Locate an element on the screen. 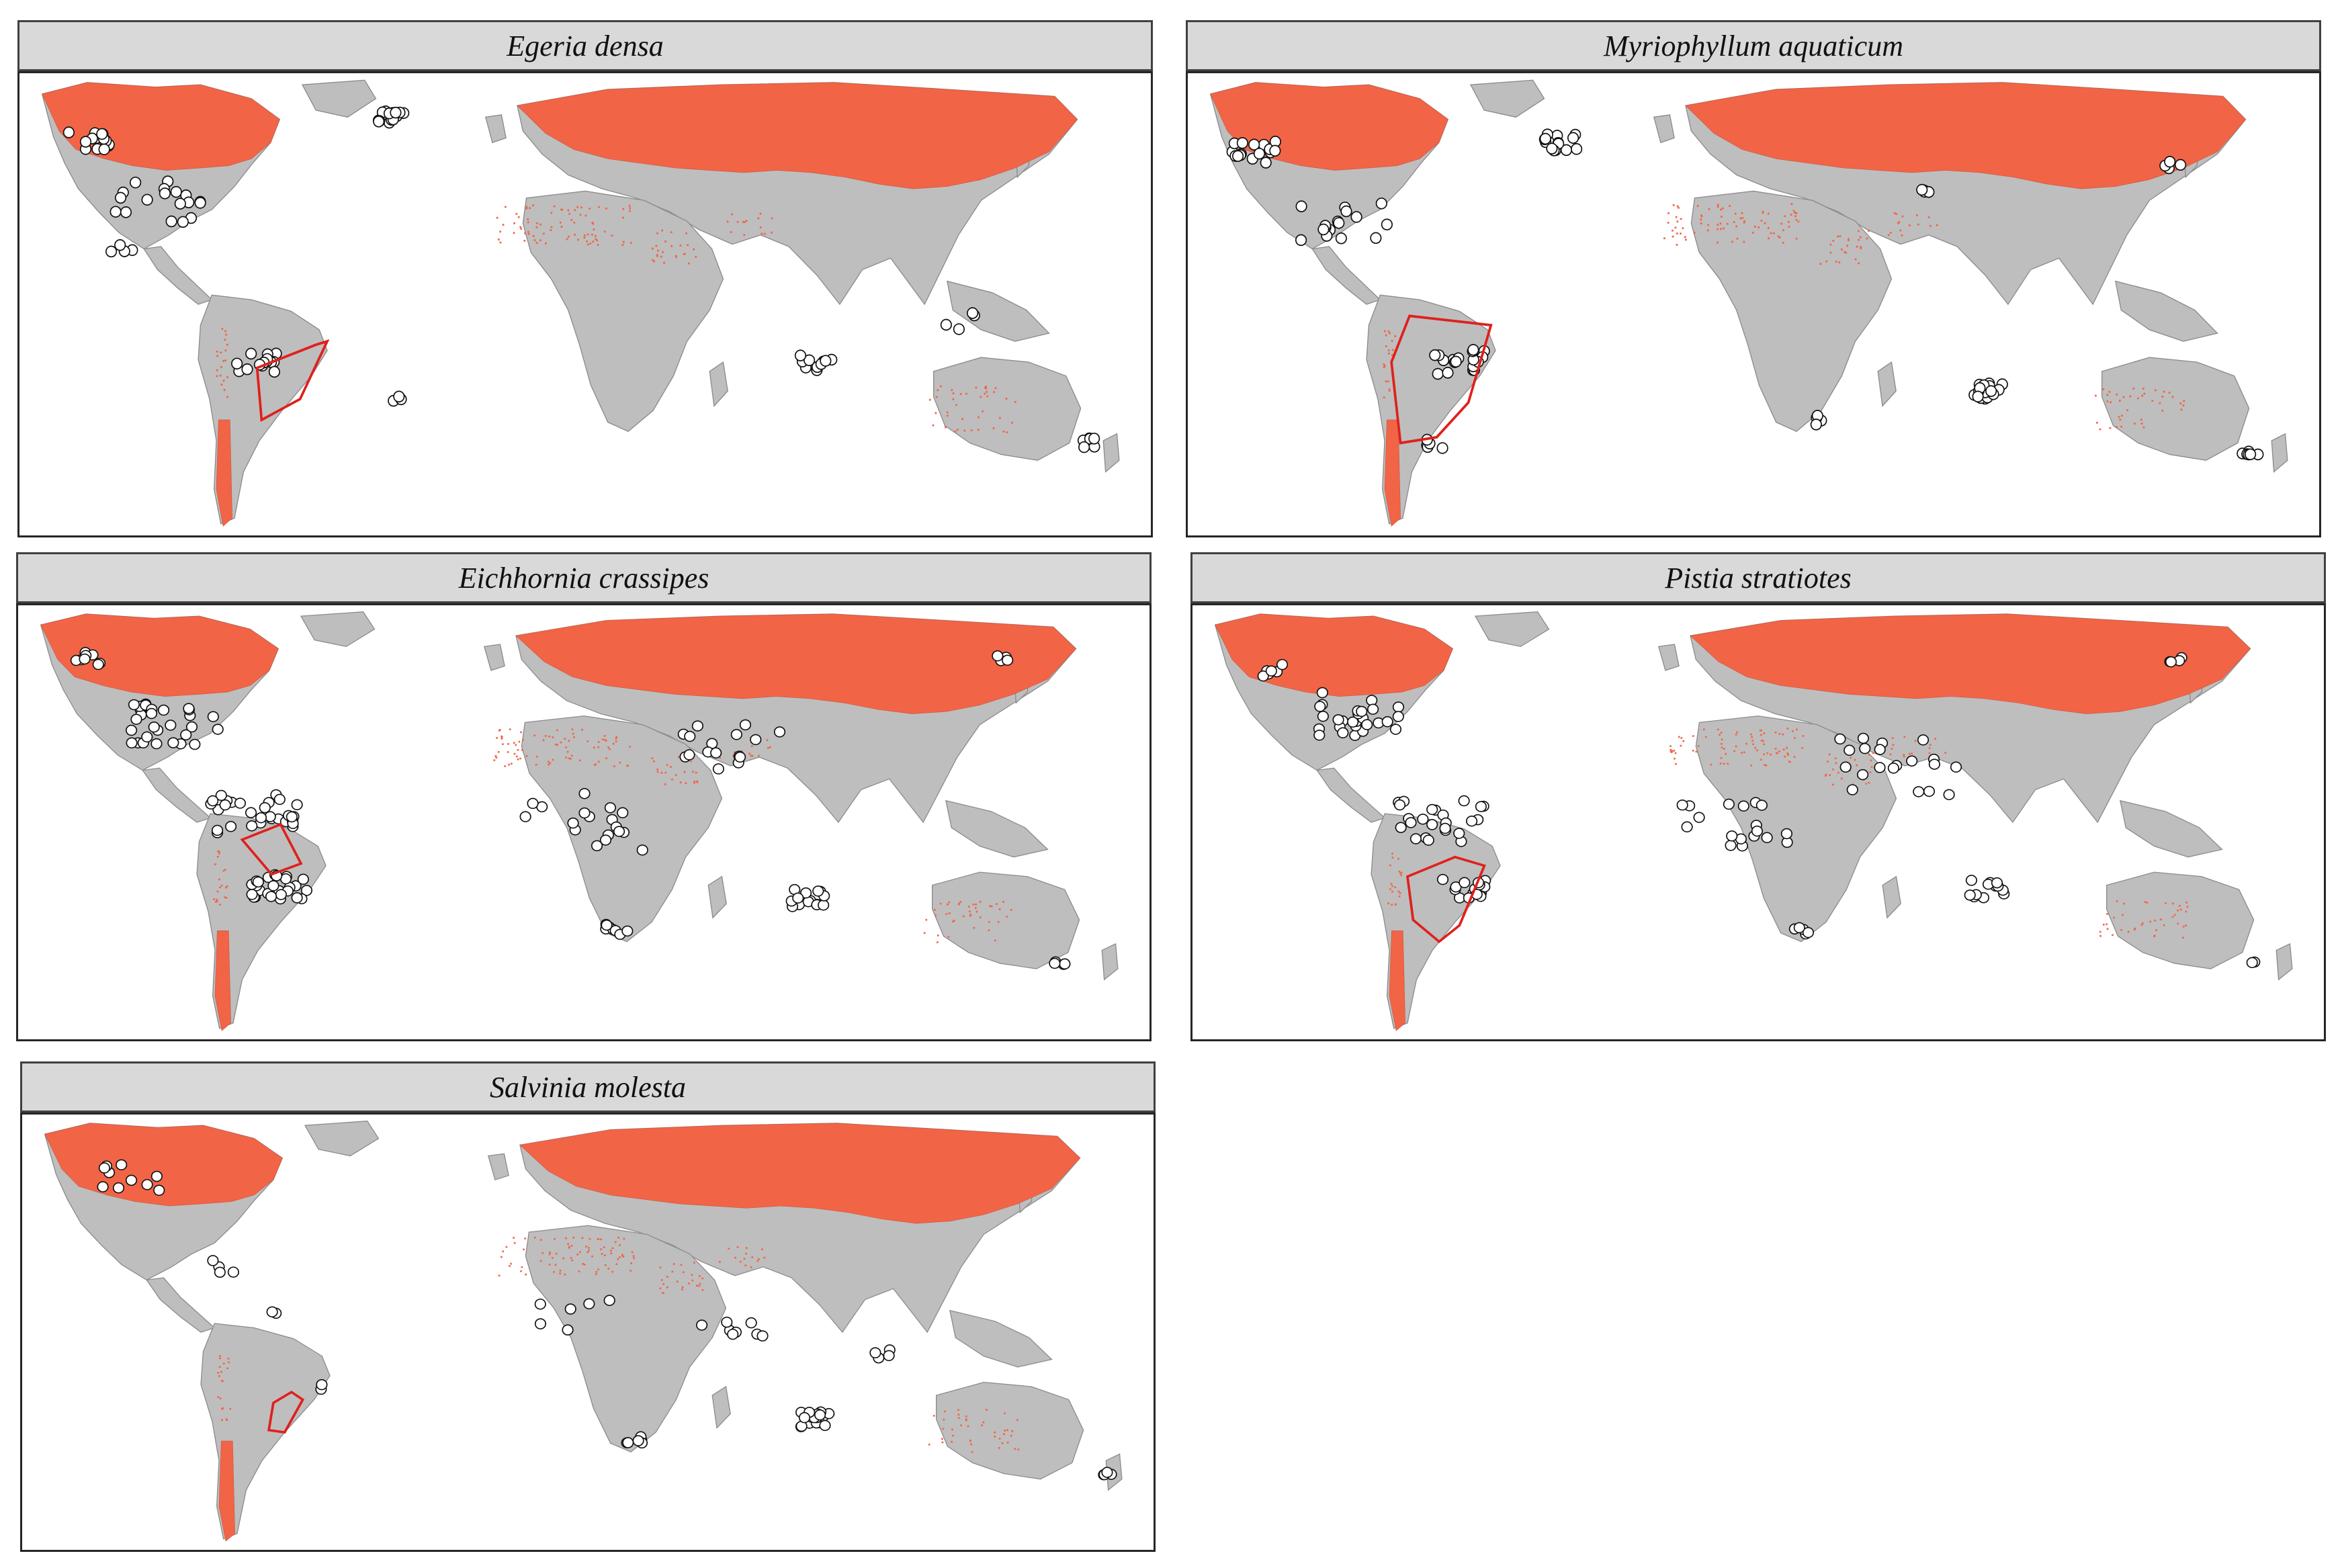 Image resolution: width=2342 pixels, height=1568 pixels. map-frame is located at coordinates (584, 822).